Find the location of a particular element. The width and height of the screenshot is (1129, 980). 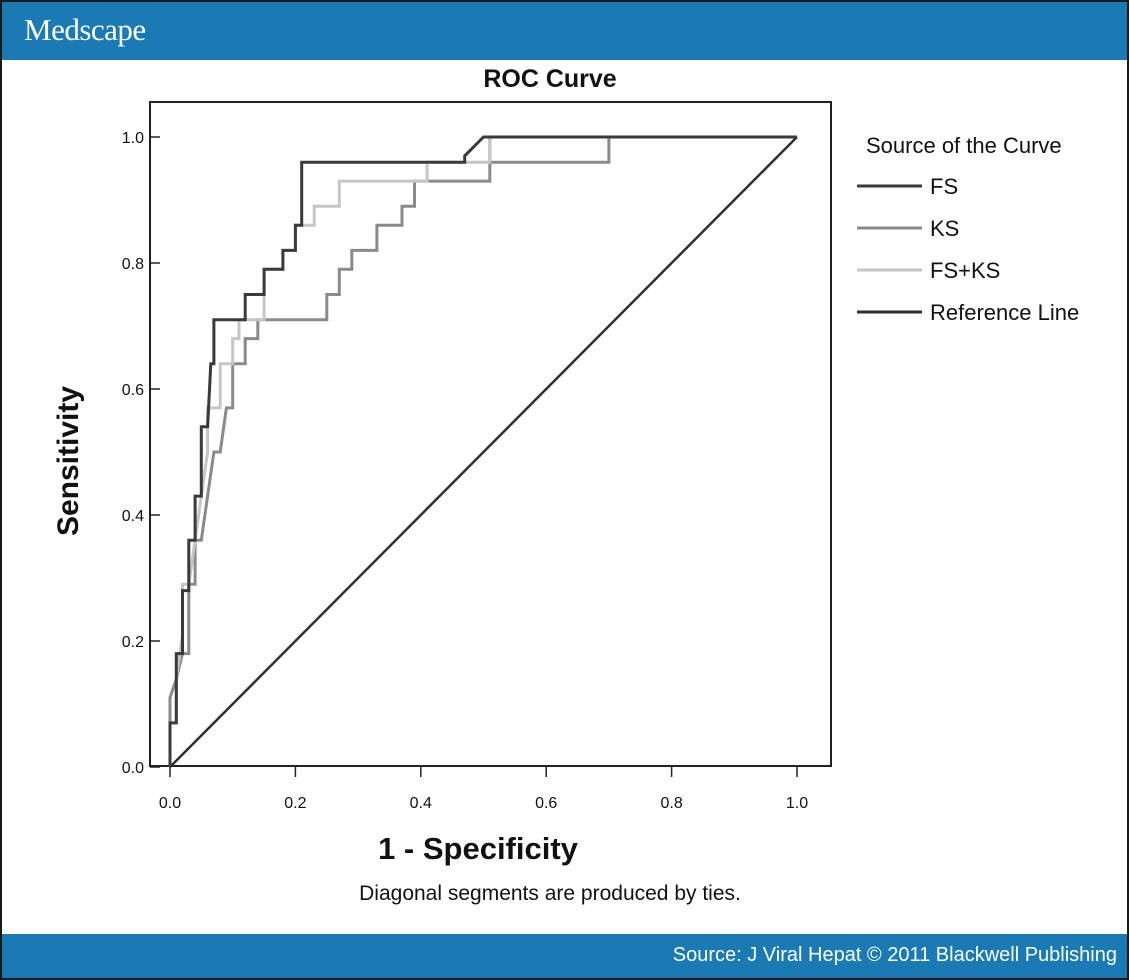

ties-note: Diagonal segments are produced by ties. is located at coordinates (550, 893).